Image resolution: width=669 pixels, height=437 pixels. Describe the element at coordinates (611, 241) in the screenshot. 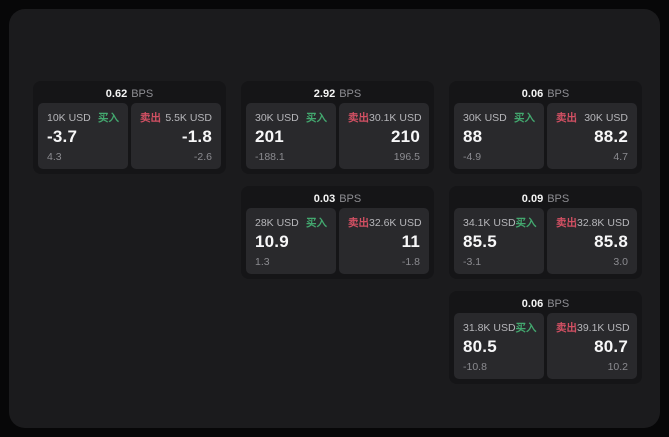

I see `sell-price: 85.8` at that location.